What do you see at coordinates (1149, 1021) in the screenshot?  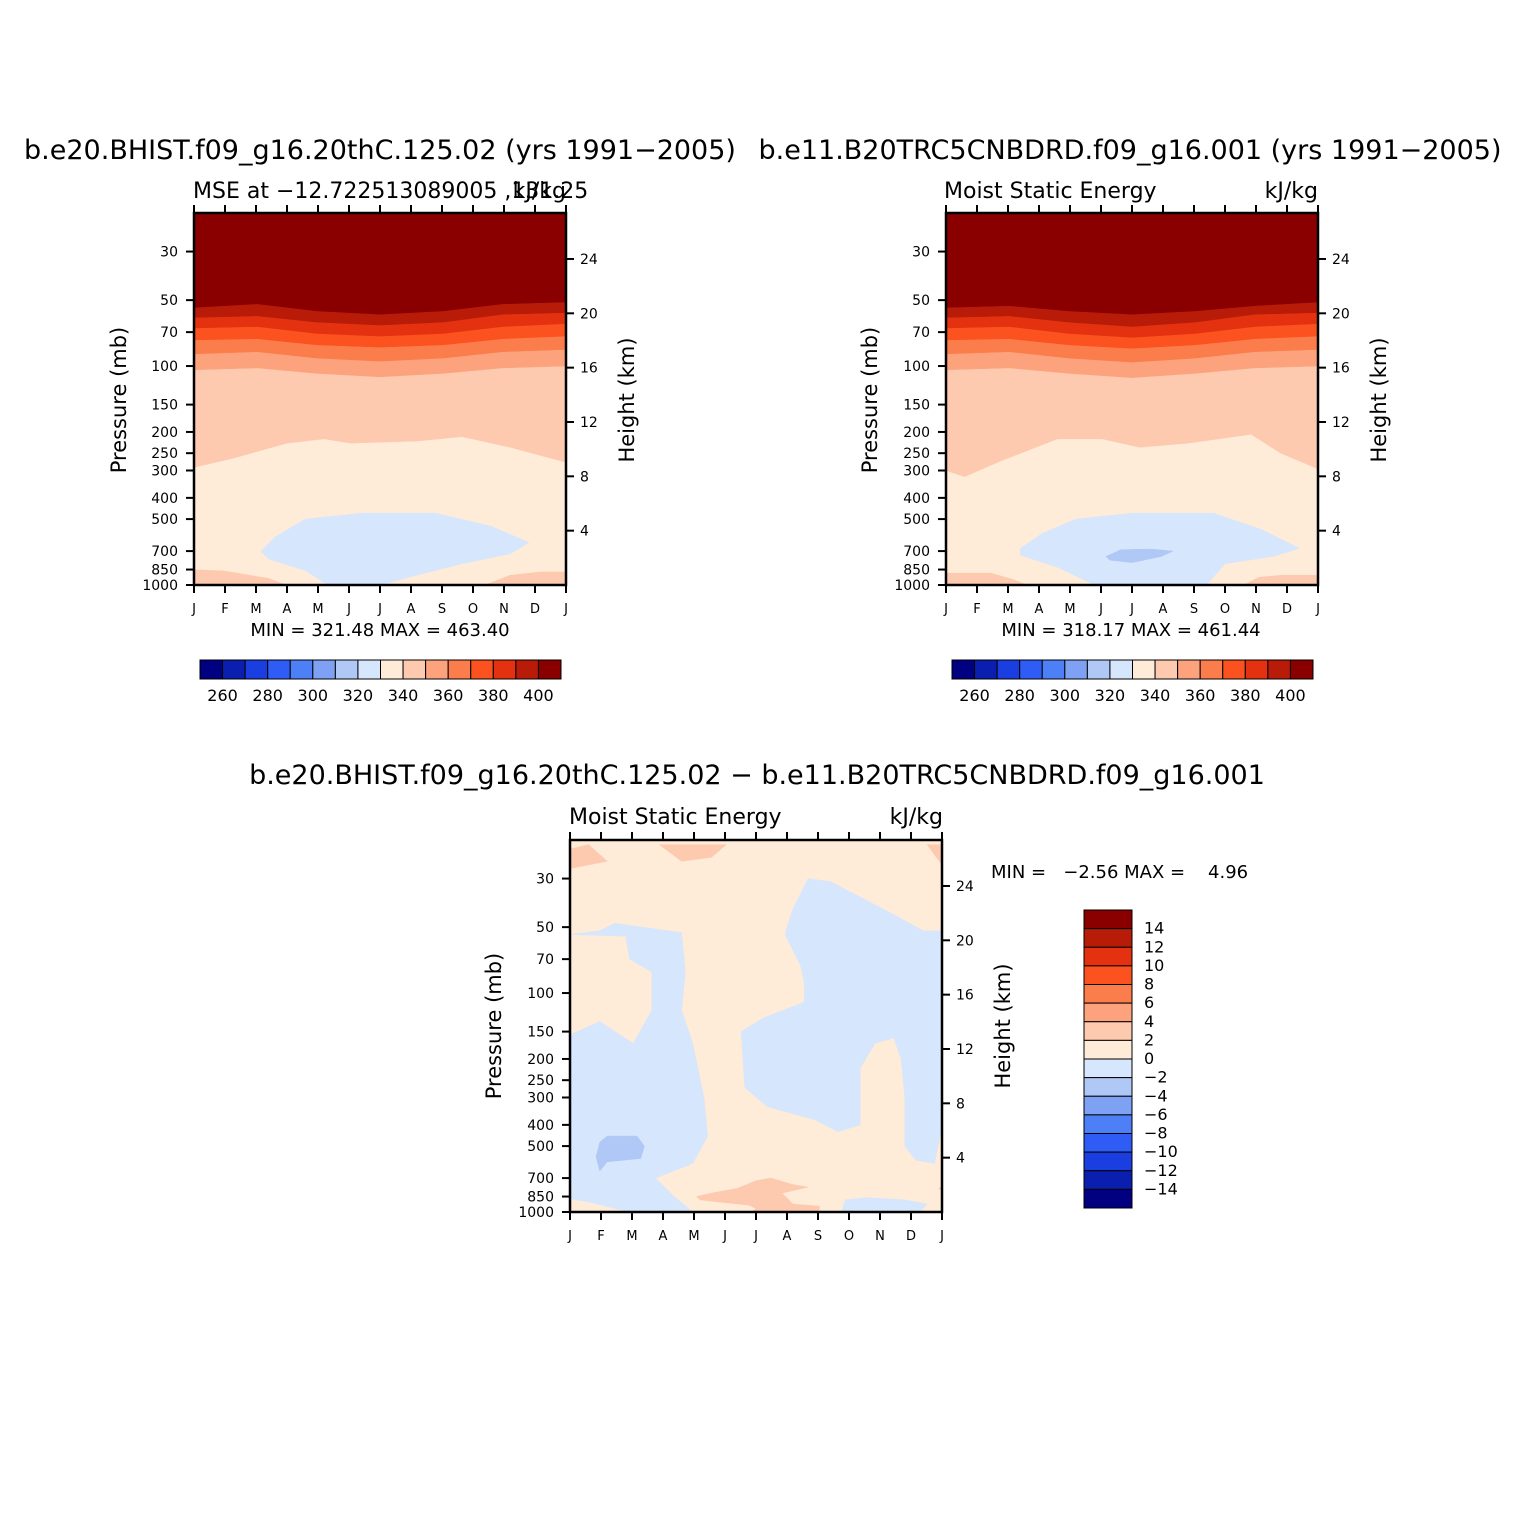 I see `colorbar-label: 4` at bounding box center [1149, 1021].